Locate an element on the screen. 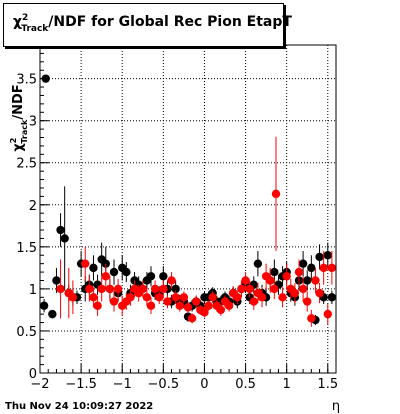 The image size is (400, 414). x-tick-label: −1.5 is located at coordinates (81, 384).